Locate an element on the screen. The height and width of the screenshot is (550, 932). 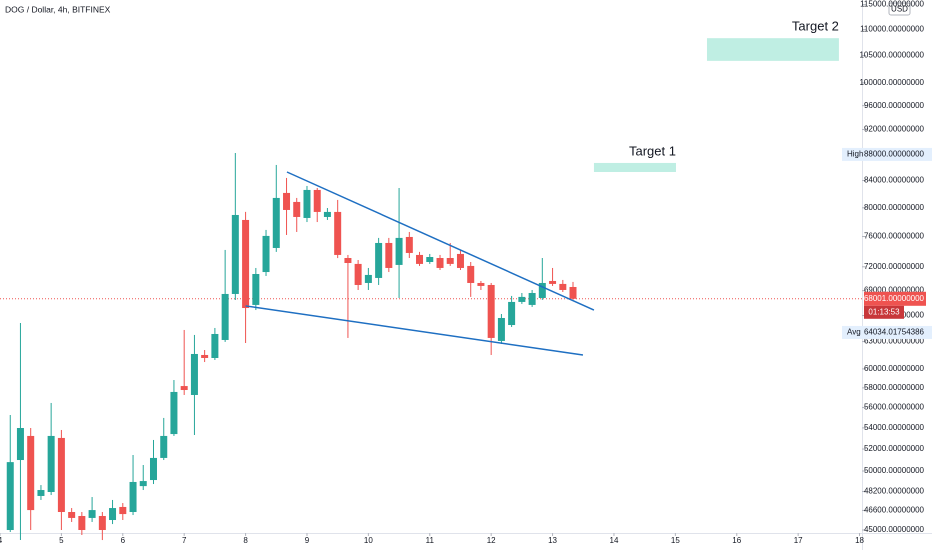
currency-box is located at coordinates (899, 9).